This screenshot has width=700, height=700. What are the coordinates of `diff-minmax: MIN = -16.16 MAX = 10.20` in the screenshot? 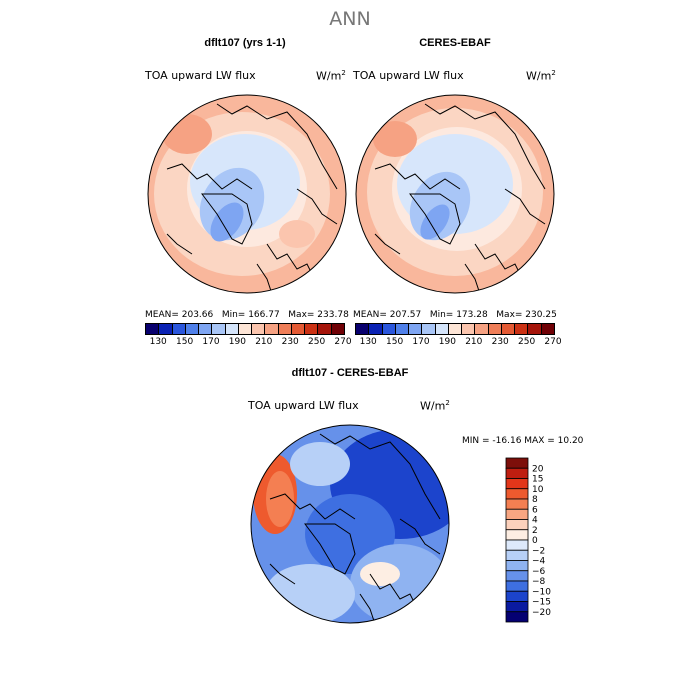 It's located at (523, 441).